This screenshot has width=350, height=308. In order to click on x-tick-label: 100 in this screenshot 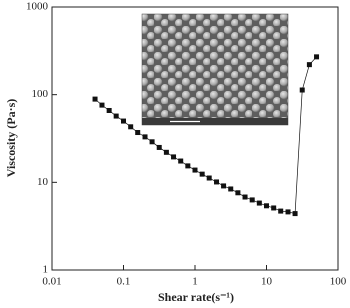, I will do `click(338, 282)`.